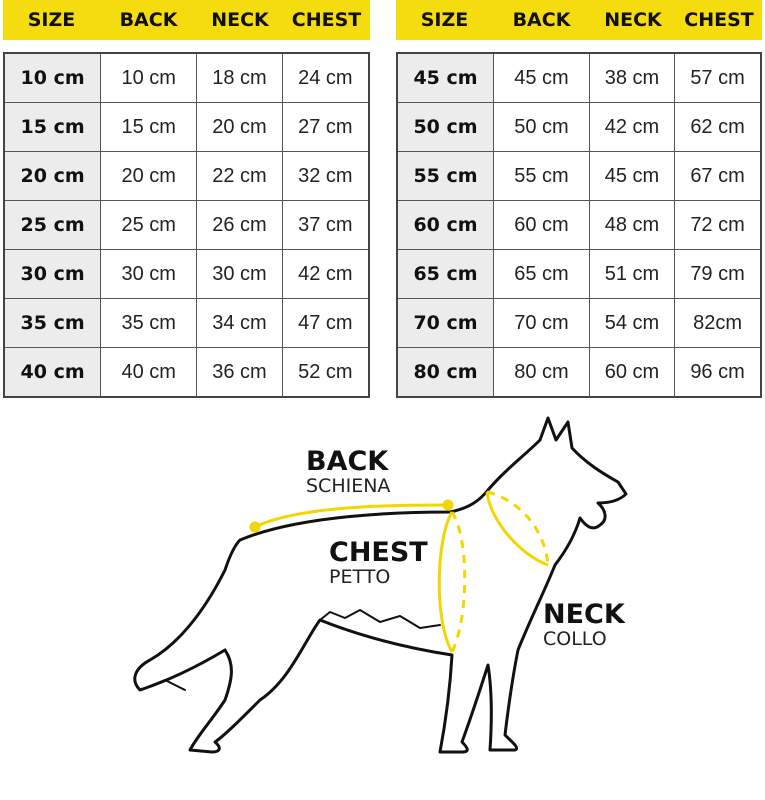  What do you see at coordinates (325, 274) in the screenshot?
I see `chest-cell: 42 cm` at bounding box center [325, 274].